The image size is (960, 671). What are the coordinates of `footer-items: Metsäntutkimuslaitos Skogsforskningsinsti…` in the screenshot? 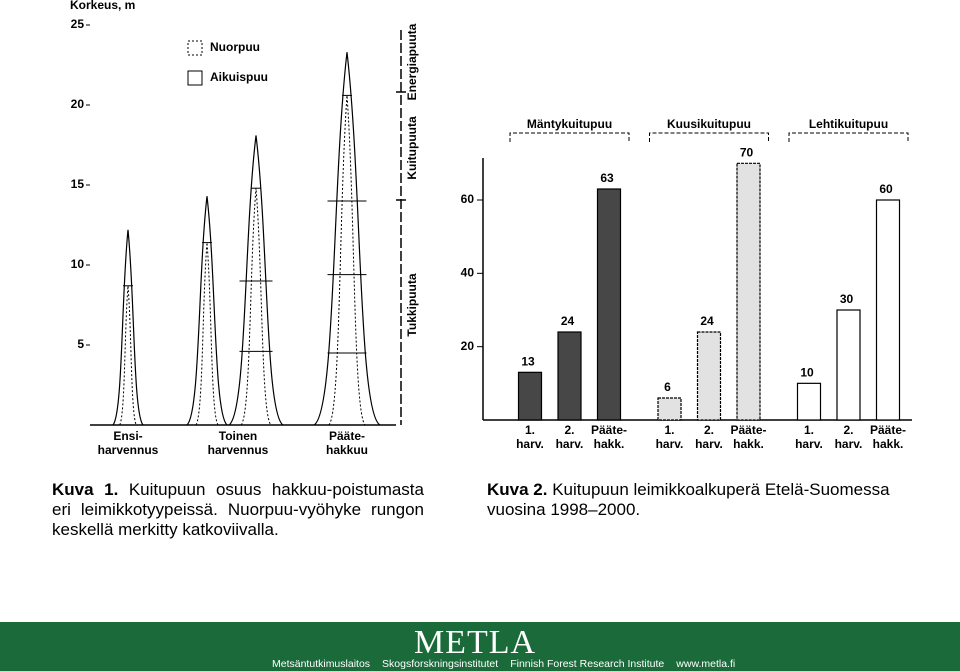 It's located at (509, 664).